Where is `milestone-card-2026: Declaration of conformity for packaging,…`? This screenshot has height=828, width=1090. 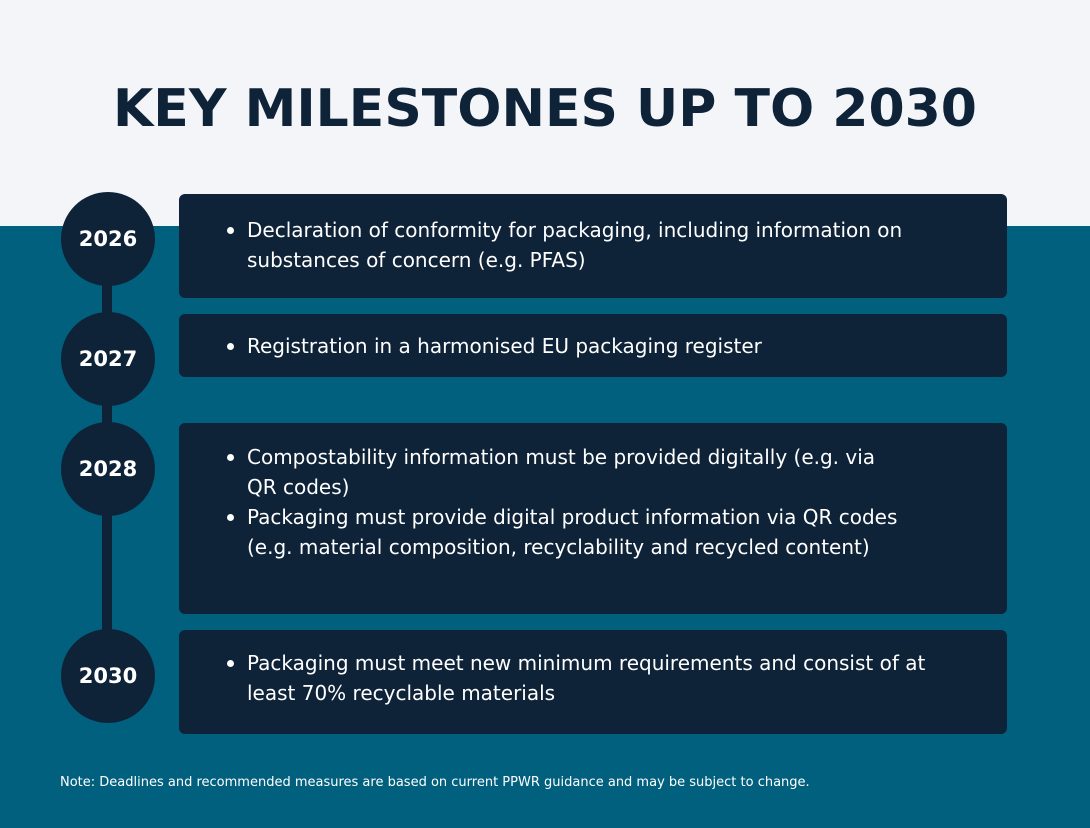
milestone-card-2026: Declaration of conformity for packaging,… is located at coordinates (593, 246).